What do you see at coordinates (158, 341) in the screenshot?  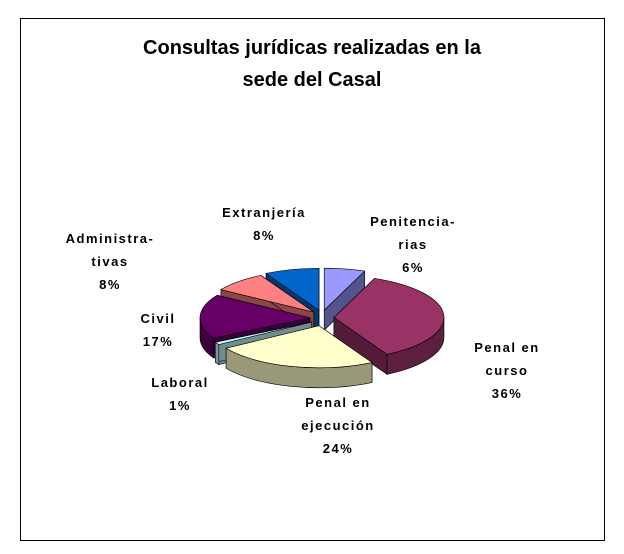 I see `value-label: 17%` at bounding box center [158, 341].